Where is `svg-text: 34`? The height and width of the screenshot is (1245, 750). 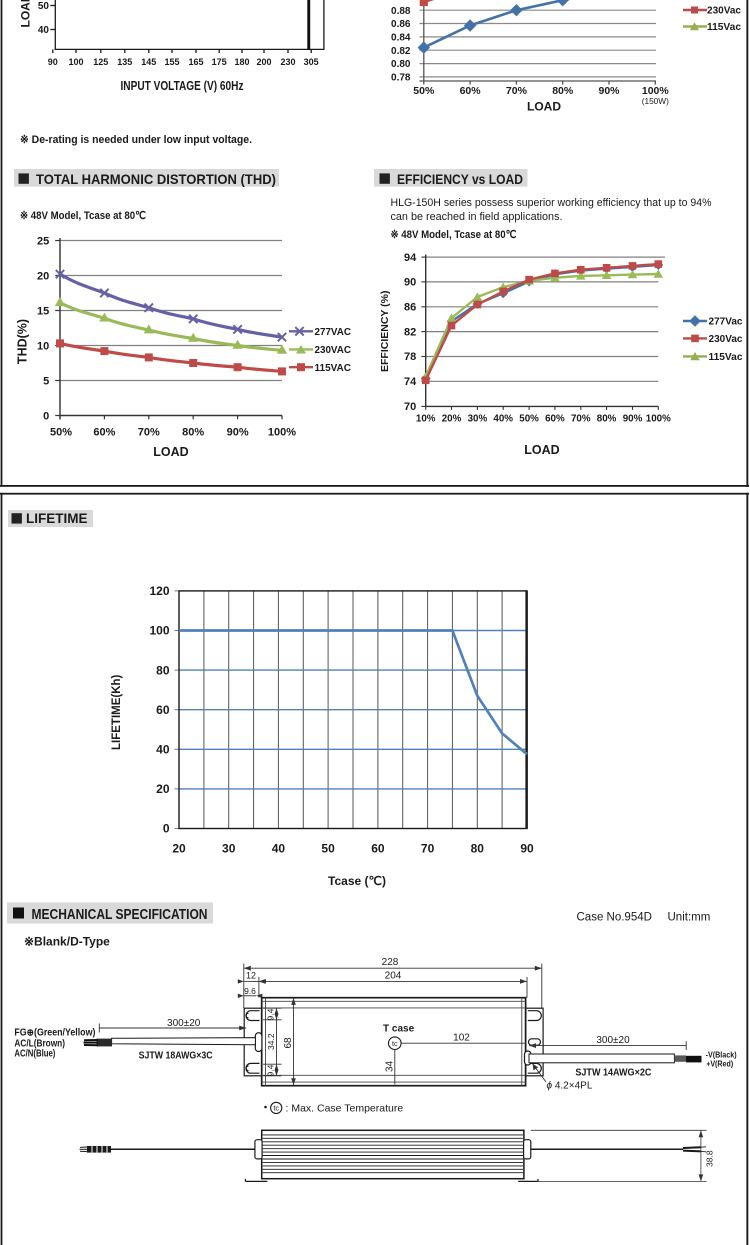
svg-text: 34 is located at coordinates (390, 1066).